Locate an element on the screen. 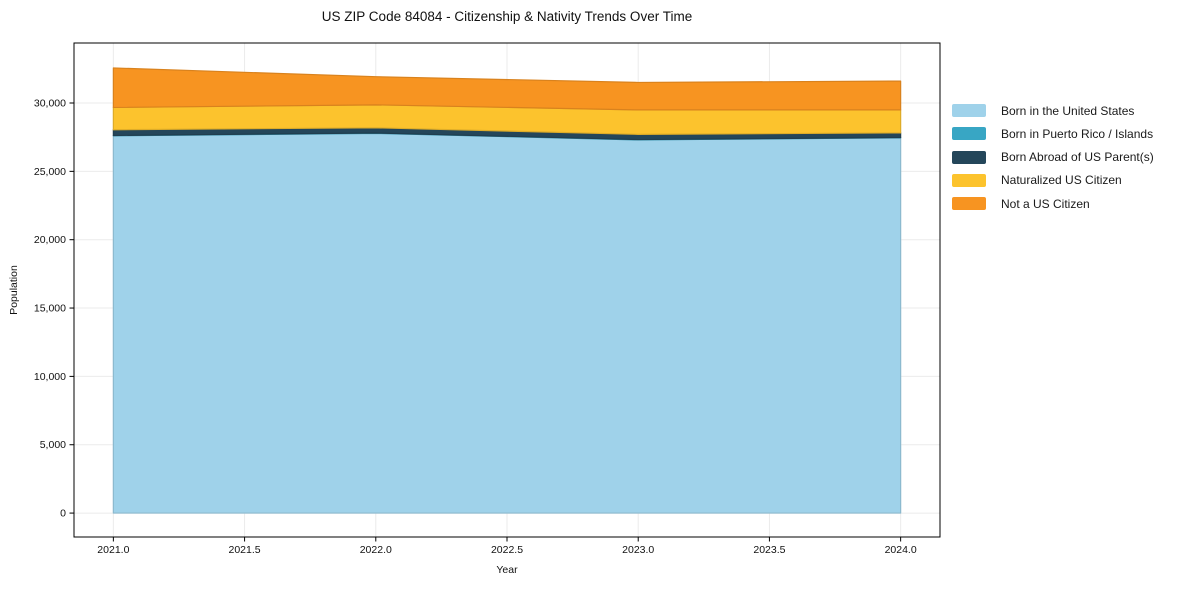 Image resolution: width=1189 pixels, height=590 pixels. y-tick-label: 10,000 is located at coordinates (50, 377).